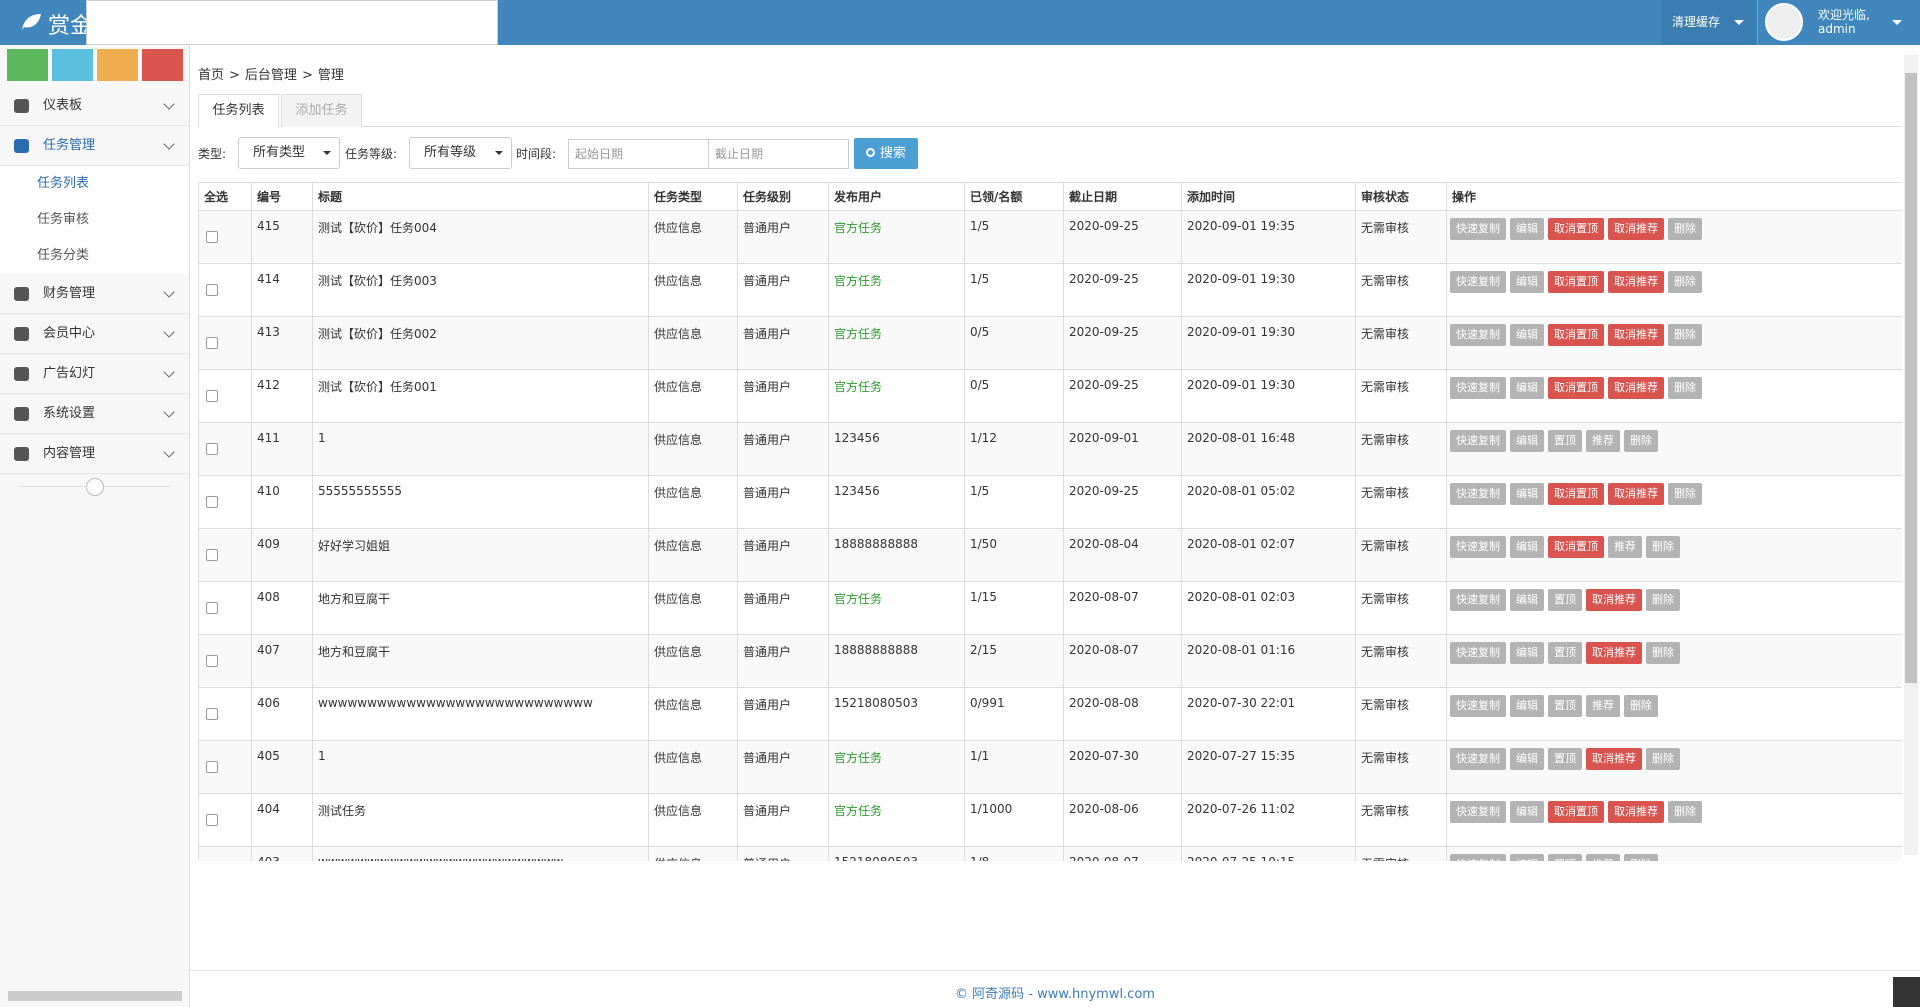 The image size is (1920, 1007). What do you see at coordinates (94, 220) in the screenshot?
I see `submenu-item: 任务审核` at bounding box center [94, 220].